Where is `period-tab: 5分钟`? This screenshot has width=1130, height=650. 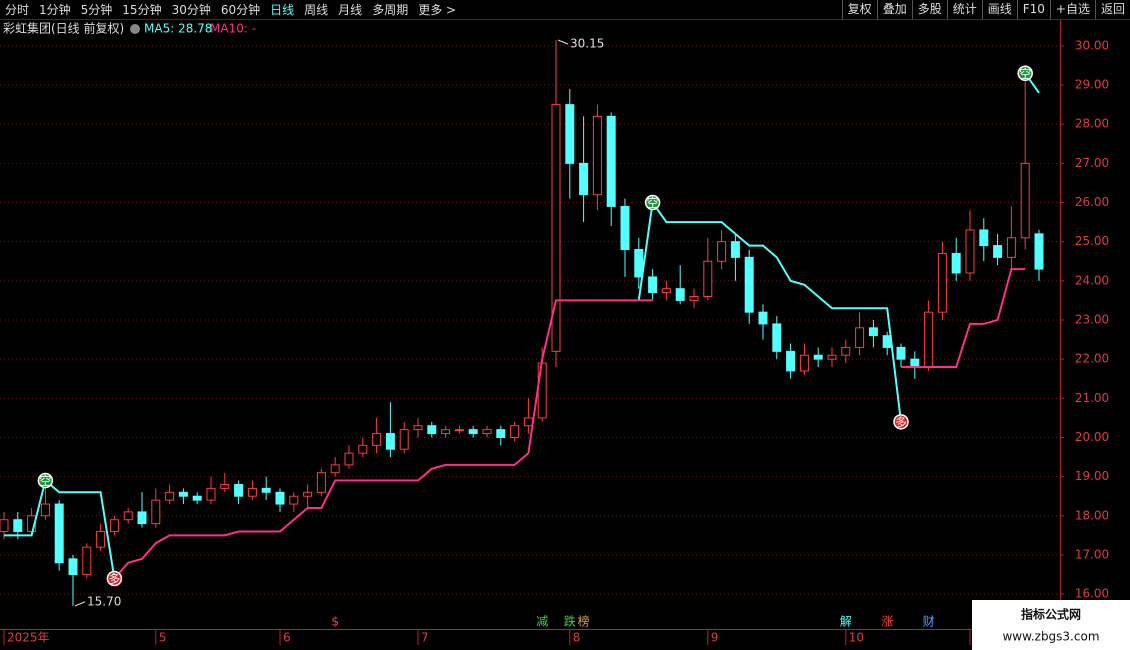 period-tab: 5分钟 is located at coordinates (96, 10).